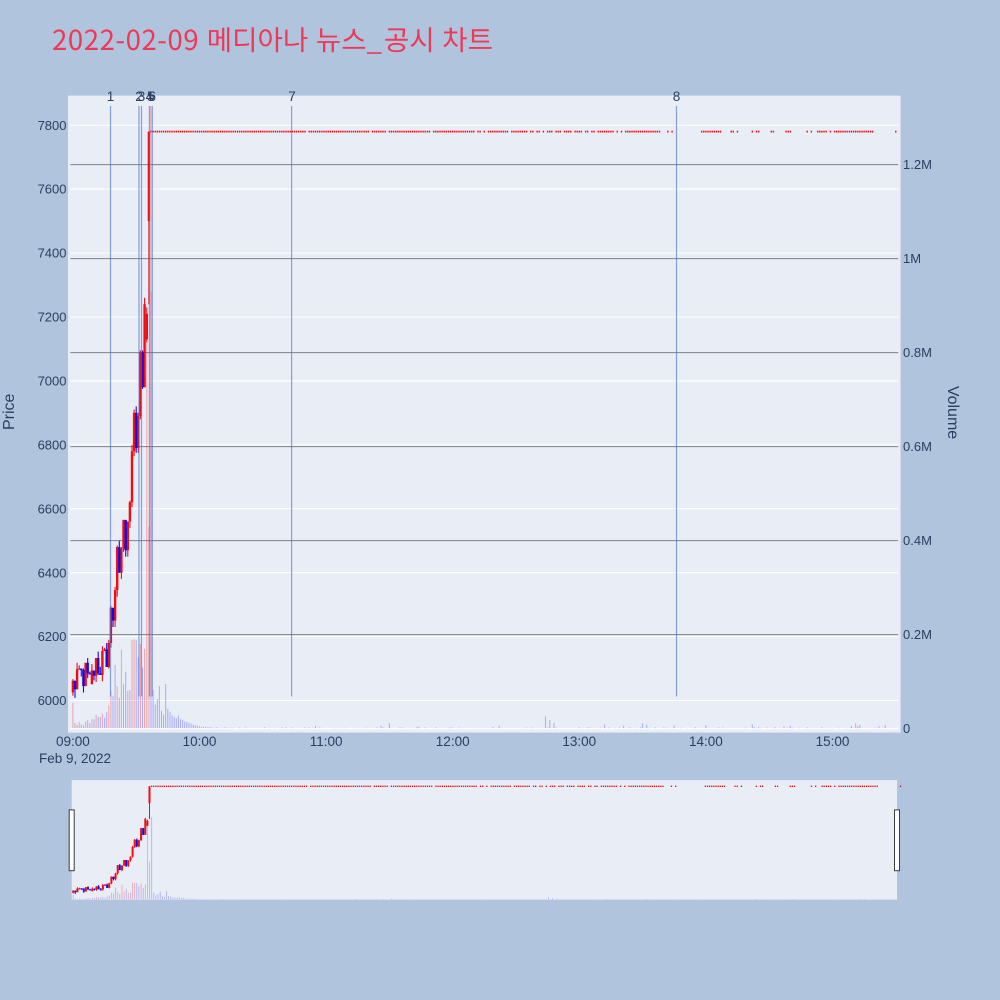 The width and height of the screenshot is (1000, 1000). What do you see at coordinates (952, 412) in the screenshot?
I see `svg-text: Volume` at bounding box center [952, 412].